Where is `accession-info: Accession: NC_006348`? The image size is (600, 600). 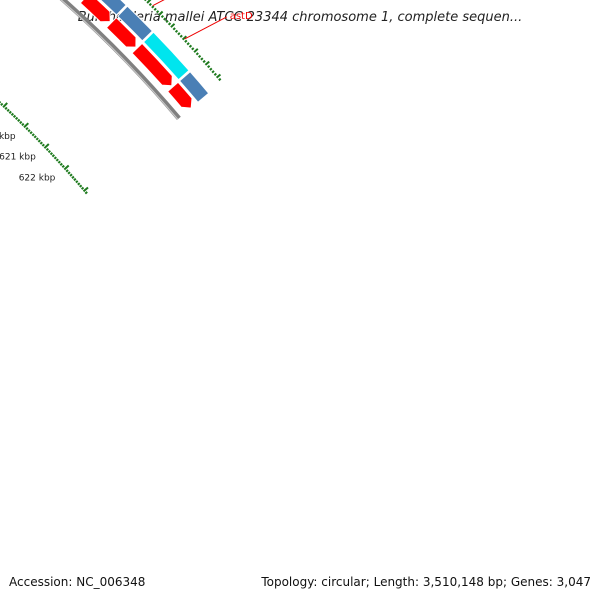 accession-info: Accession: NC_006348 is located at coordinates (77, 582).